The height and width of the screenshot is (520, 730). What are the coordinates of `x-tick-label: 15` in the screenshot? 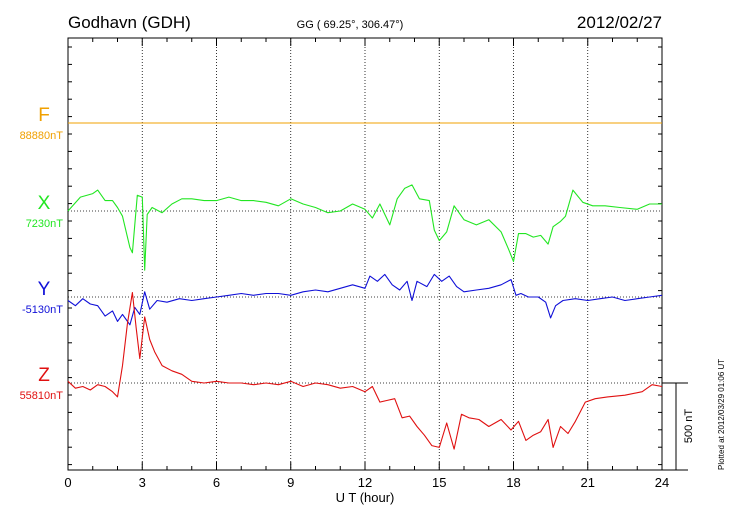 It's located at (439, 482).